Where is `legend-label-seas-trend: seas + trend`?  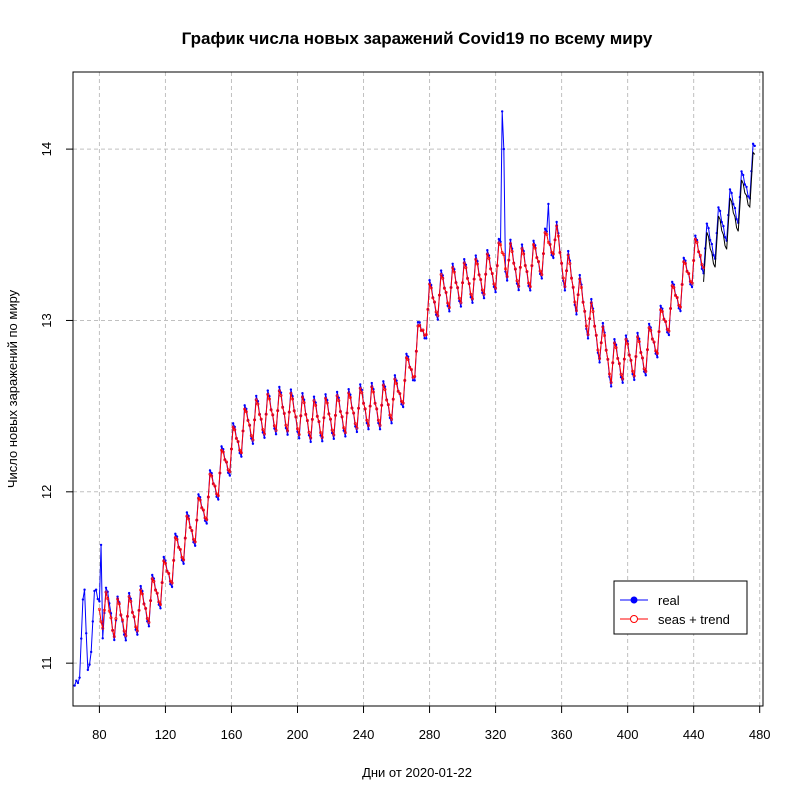
legend-label-seas-trend: seas + trend is located at coordinates (694, 619).